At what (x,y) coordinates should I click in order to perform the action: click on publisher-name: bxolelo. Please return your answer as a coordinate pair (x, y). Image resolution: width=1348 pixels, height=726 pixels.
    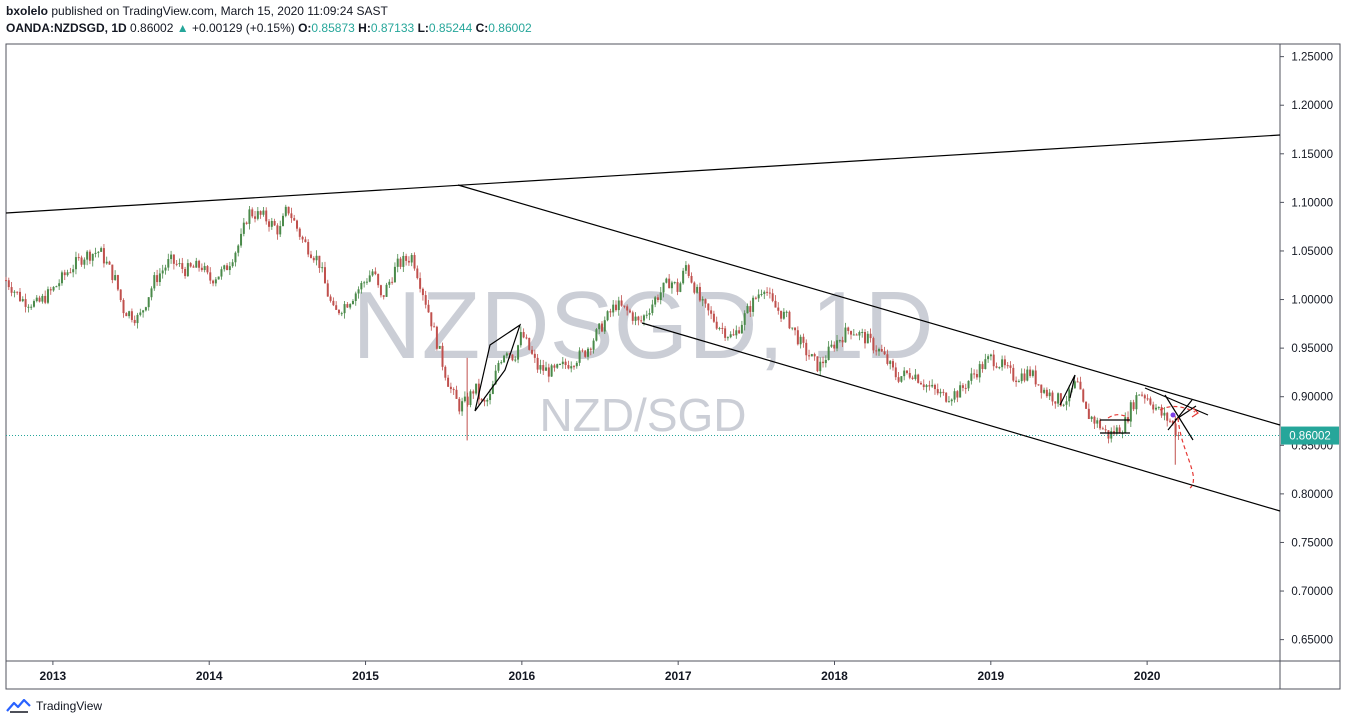
    Looking at the image, I should click on (27, 11).